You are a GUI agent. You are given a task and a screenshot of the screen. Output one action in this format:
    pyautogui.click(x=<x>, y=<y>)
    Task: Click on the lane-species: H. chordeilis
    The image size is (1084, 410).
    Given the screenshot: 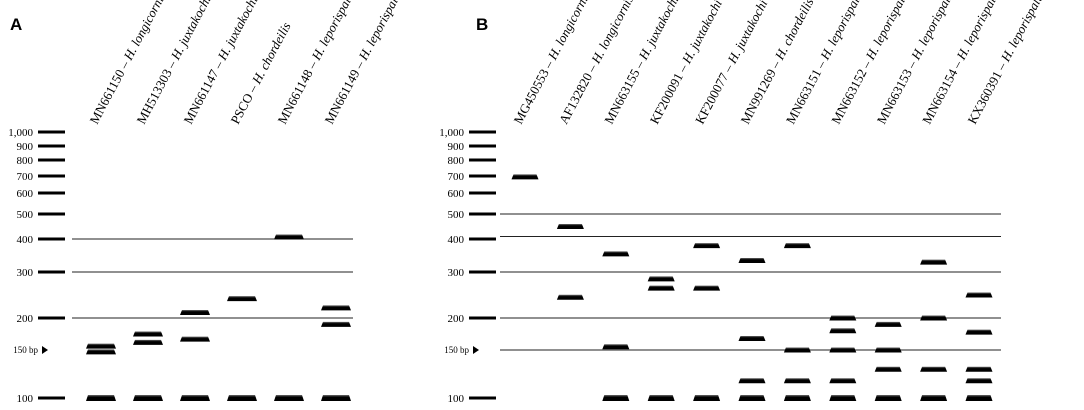 What is the action you would take?
    pyautogui.click(x=793, y=31)
    